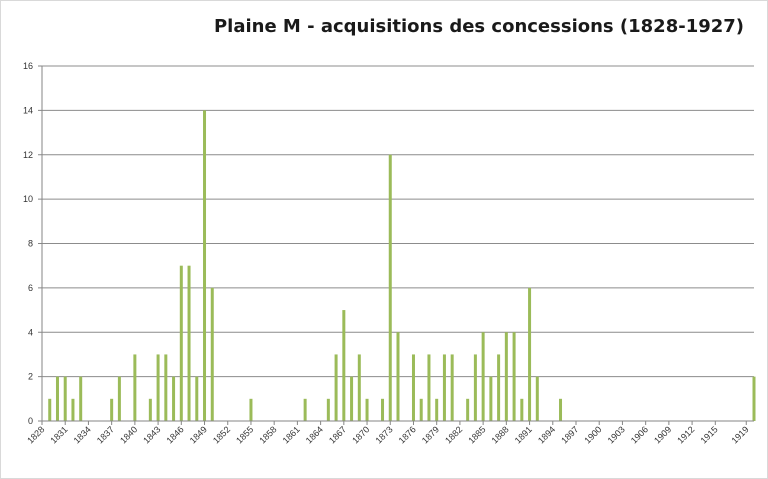 The image size is (768, 479). Describe the element at coordinates (128, 434) in the screenshot. I see `x-tick-label: 1840` at that location.